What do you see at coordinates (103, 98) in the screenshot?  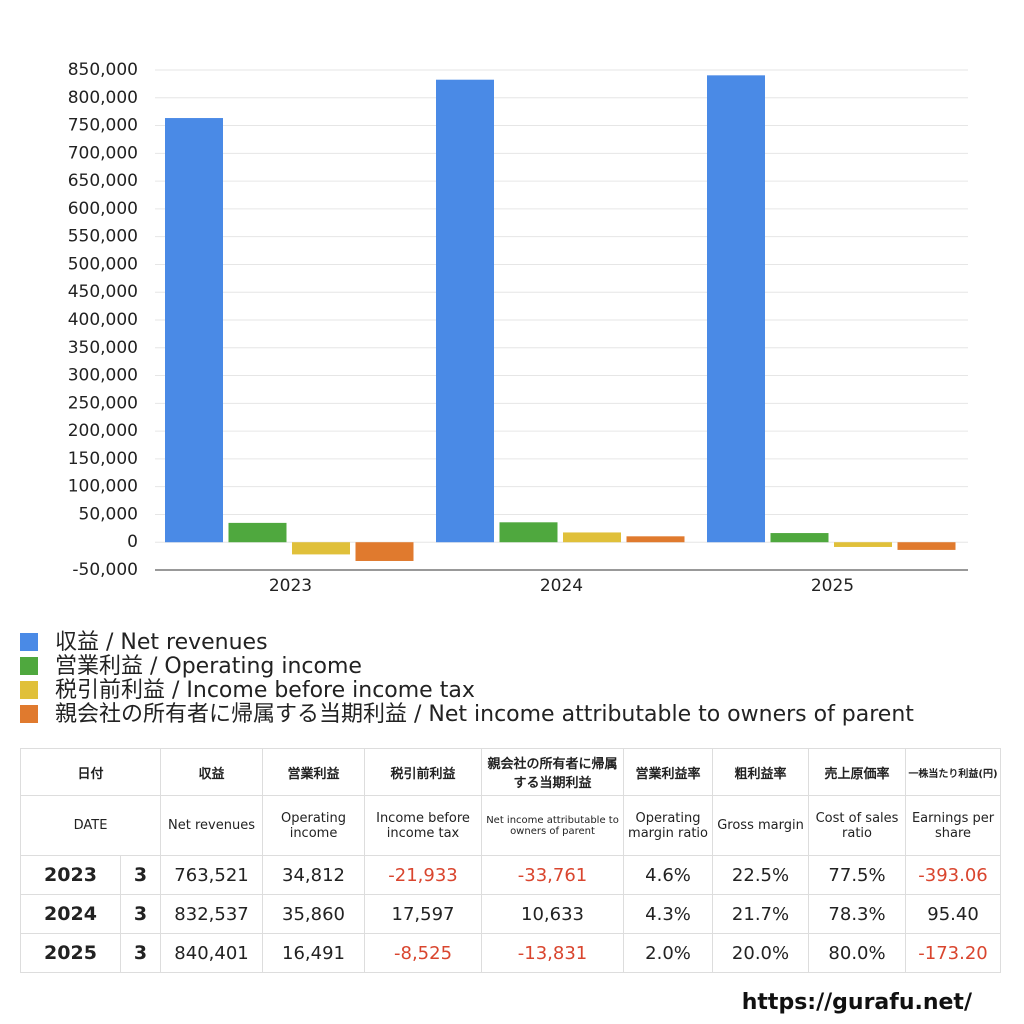 I see `y-tick-label: 800,000` at bounding box center [103, 98].